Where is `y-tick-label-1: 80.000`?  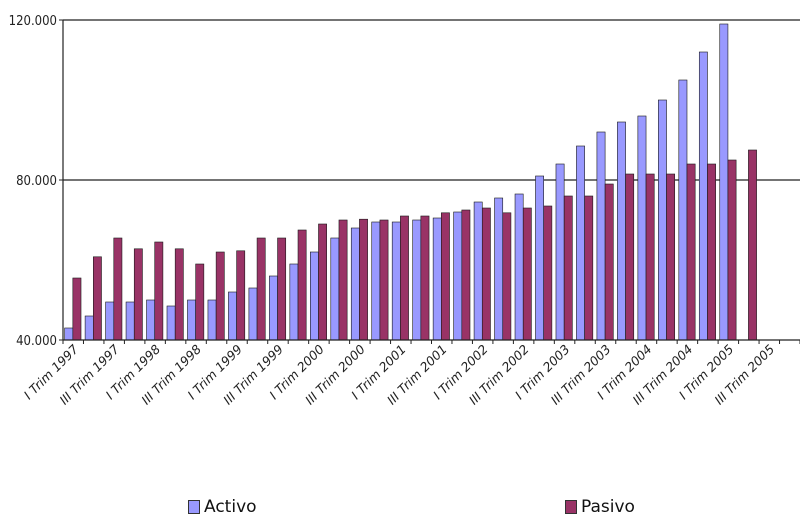
y-tick-label-1: 80.000 is located at coordinates (36, 181).